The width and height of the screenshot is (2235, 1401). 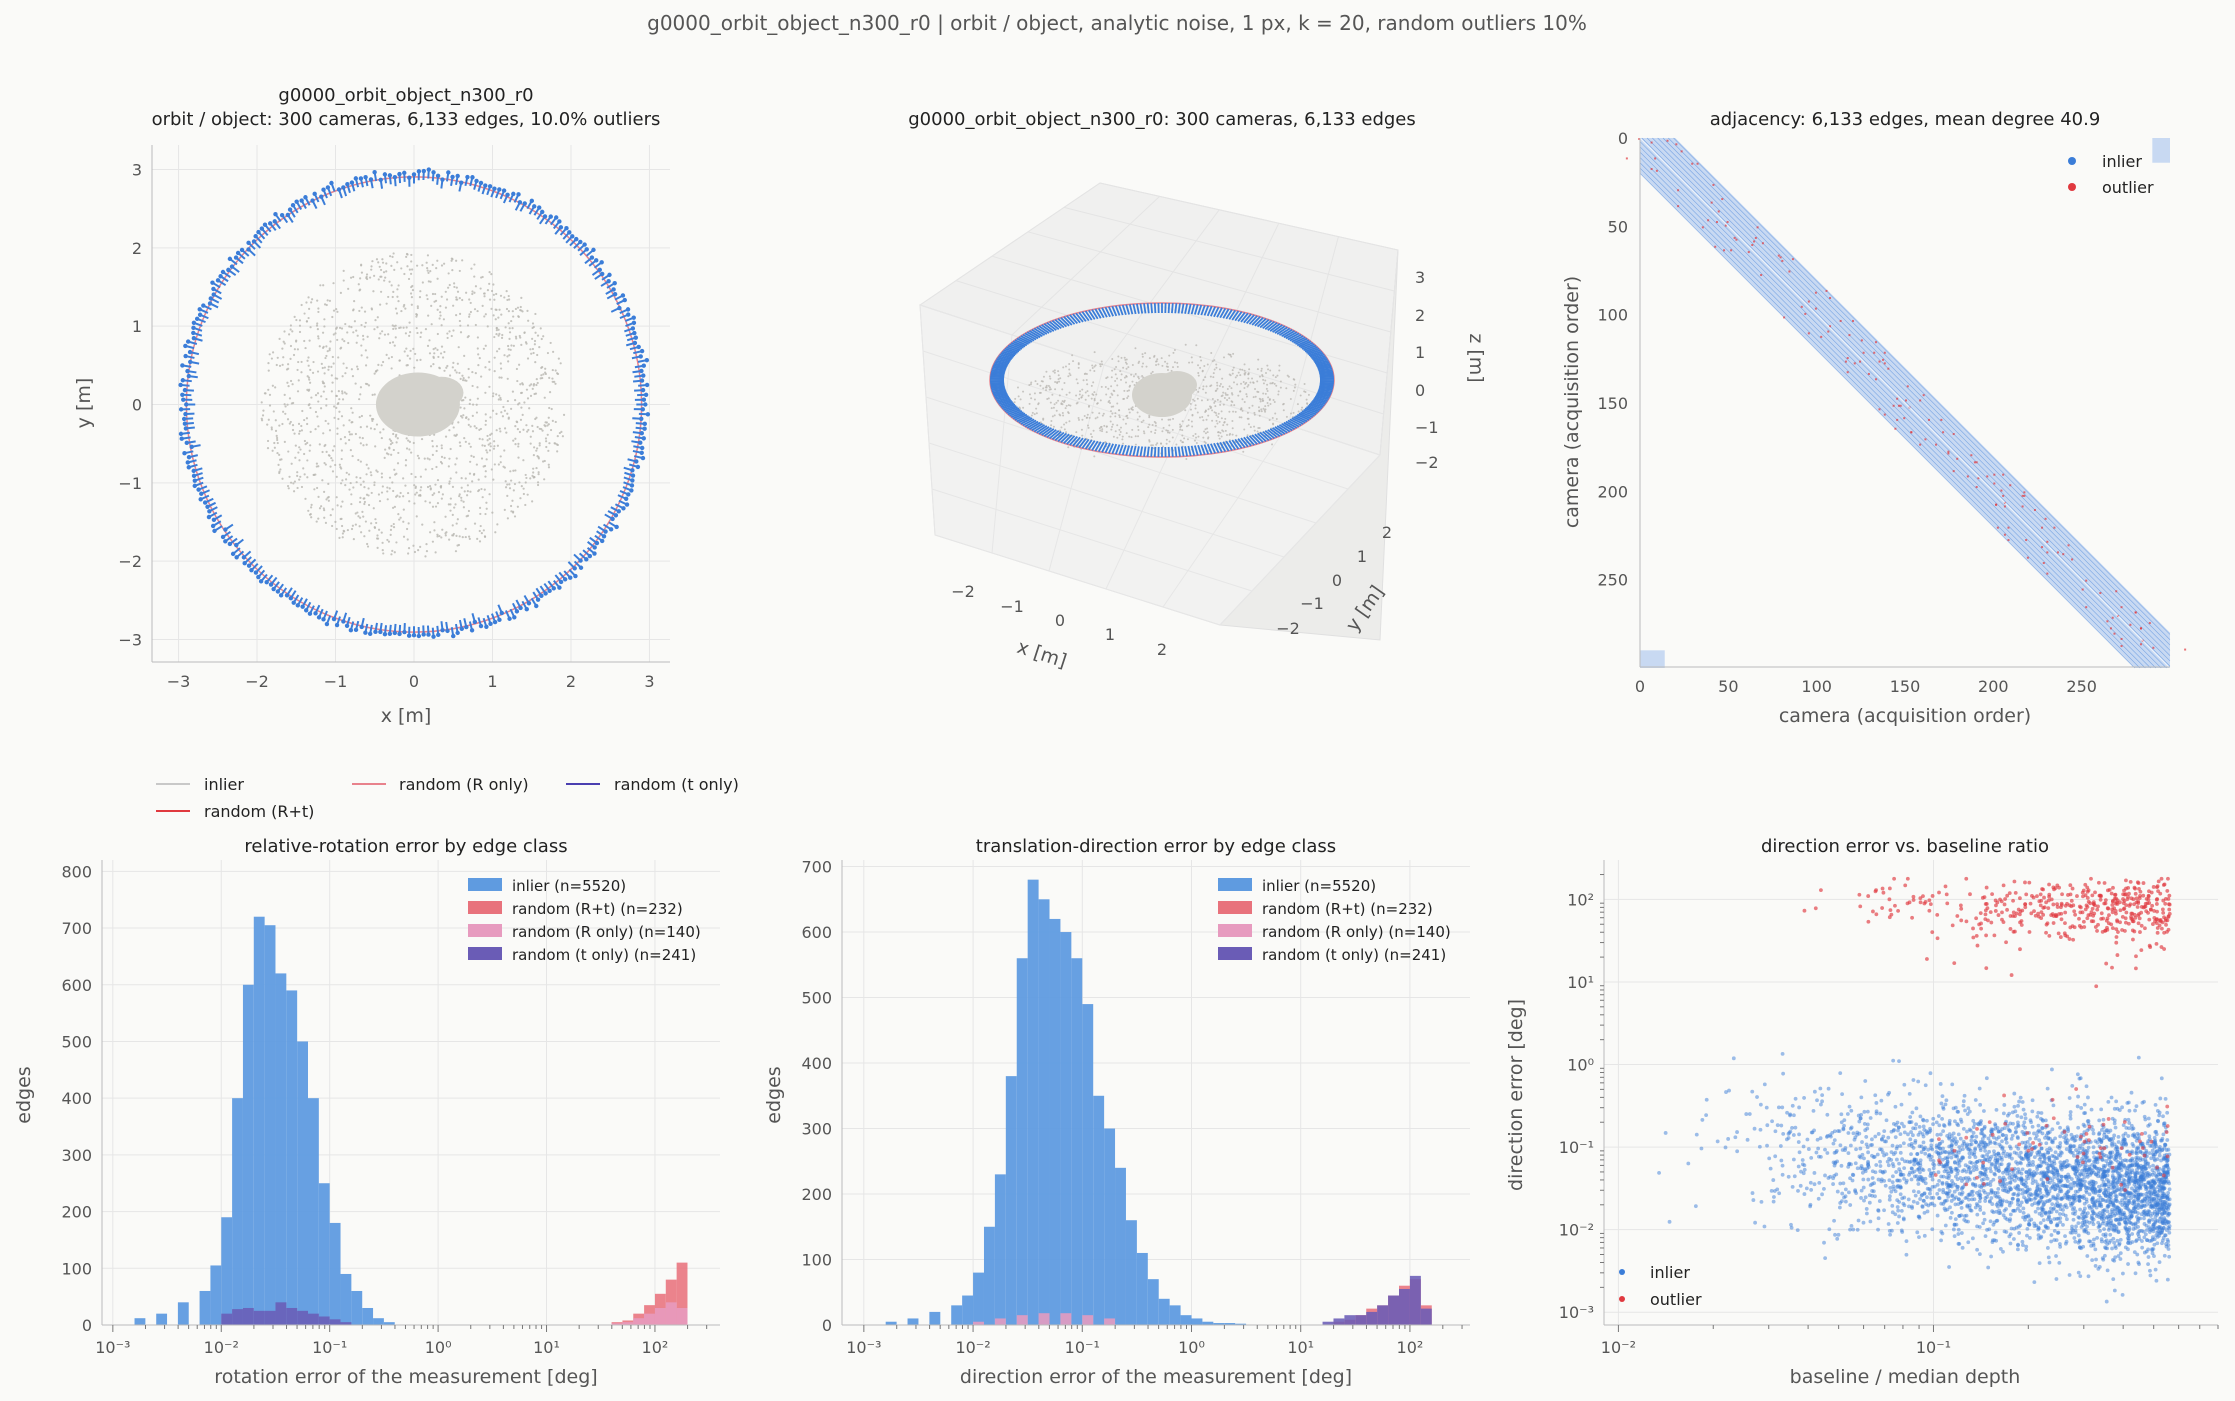 I want to click on rot-hist-ylabel: edges, so click(x=24, y=1094).